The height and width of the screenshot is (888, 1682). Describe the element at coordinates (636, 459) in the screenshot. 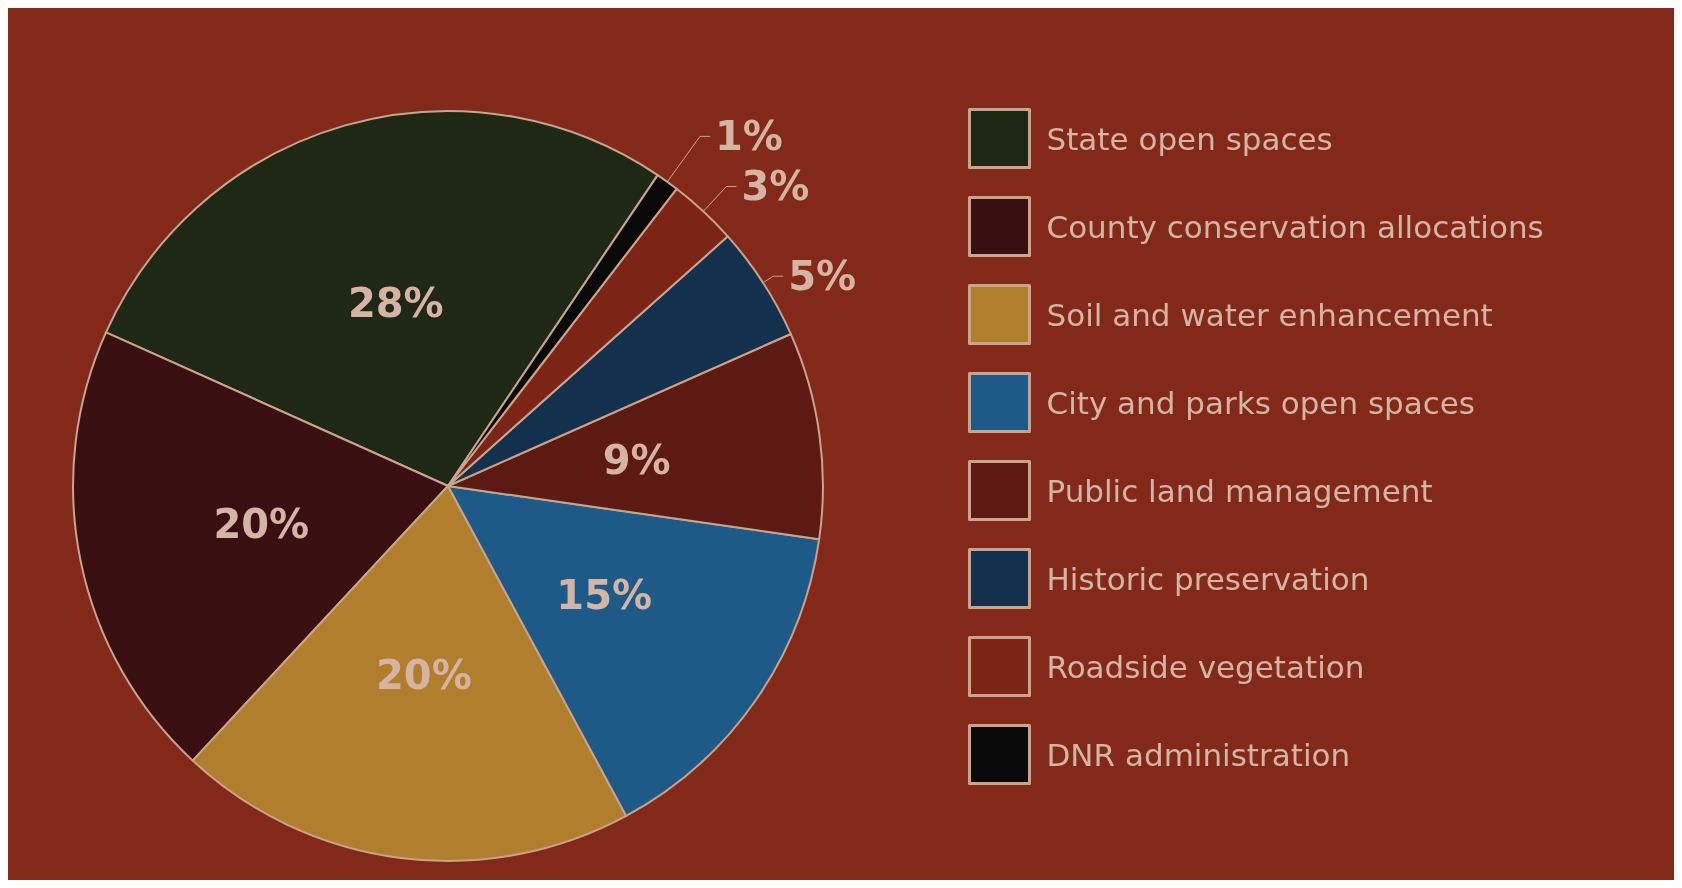

I see `data-label: 9%` at that location.